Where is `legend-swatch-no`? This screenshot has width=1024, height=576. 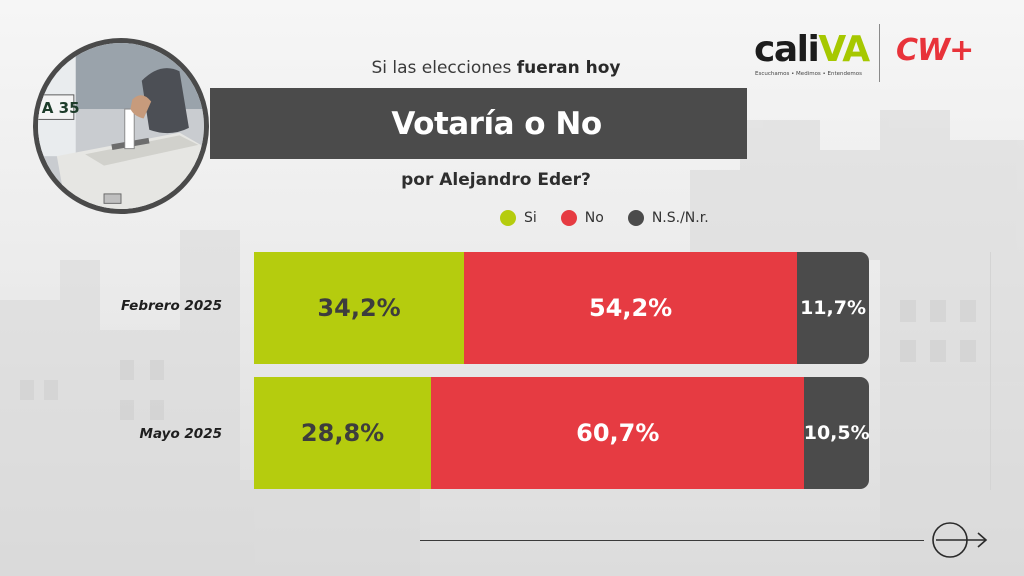 legend-swatch-no is located at coordinates (568, 218).